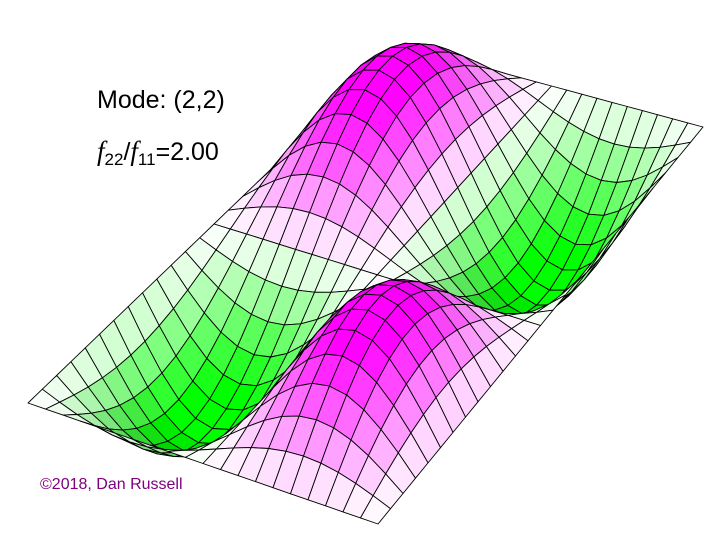  I want to click on frequency-ratio-label: f22/f11=2.00, so click(158, 153).